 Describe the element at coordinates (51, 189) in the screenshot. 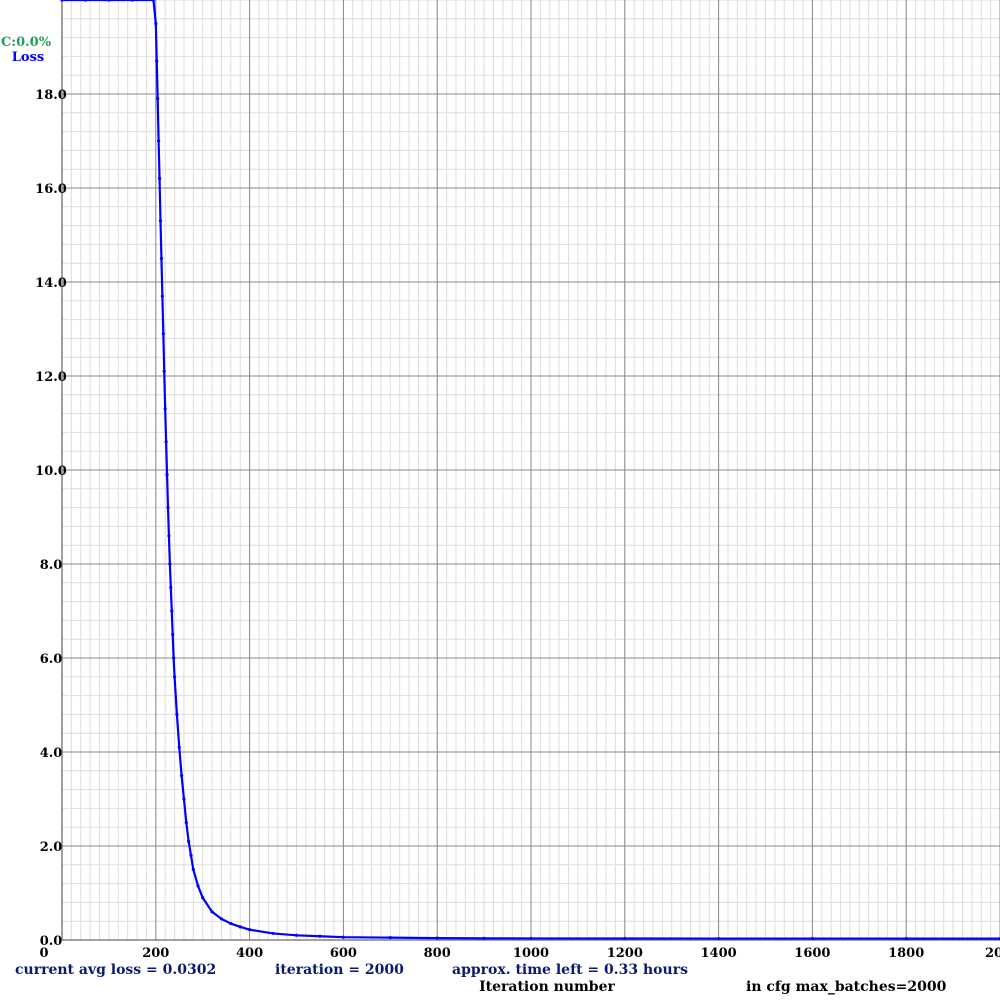

I see `y-tick-label: 16.0` at that location.